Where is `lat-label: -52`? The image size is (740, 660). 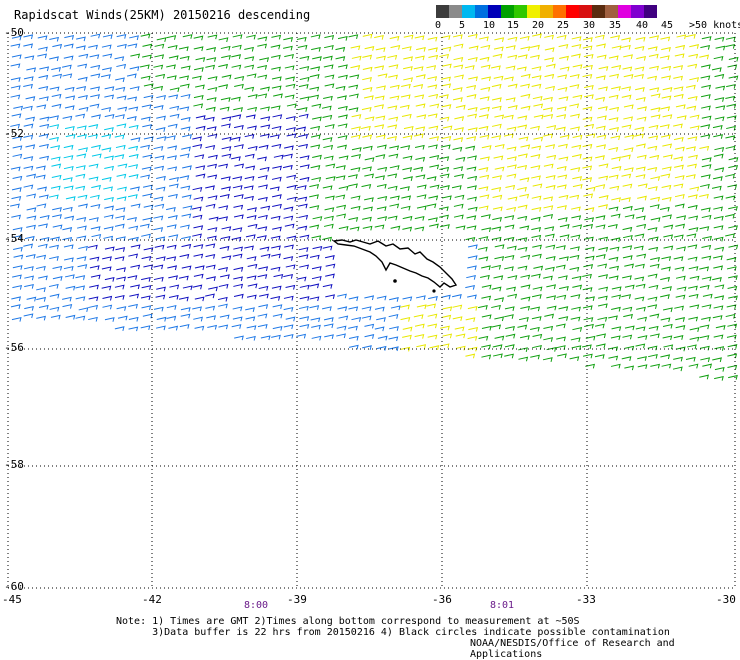 lat-label: -52 is located at coordinates (14, 133).